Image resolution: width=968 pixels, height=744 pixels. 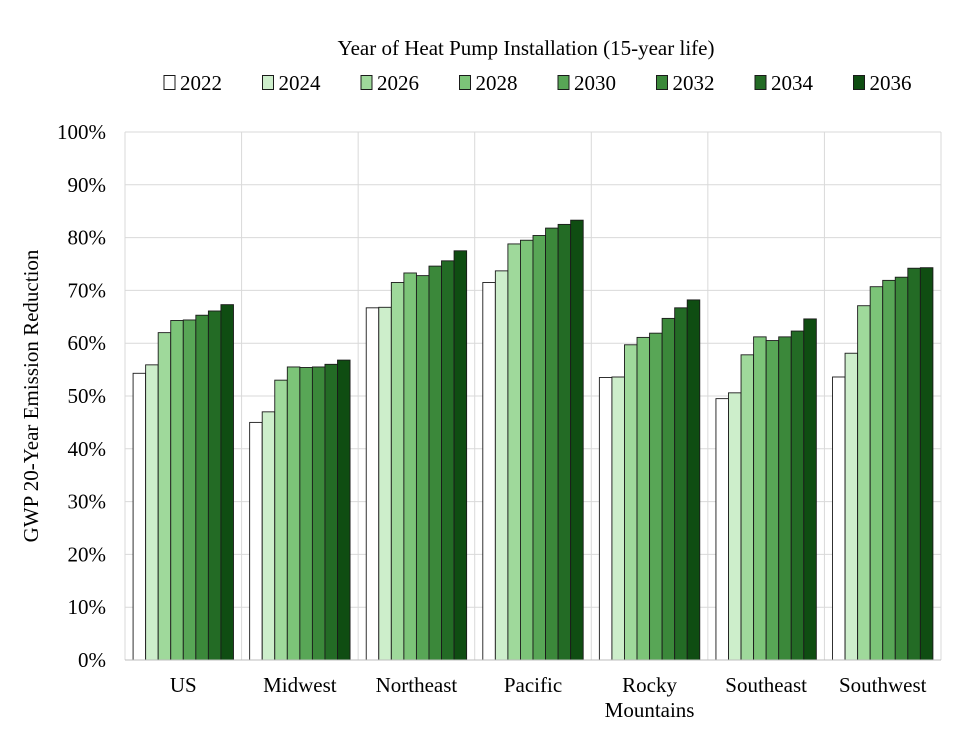 What do you see at coordinates (722, 529) in the screenshot?
I see `bar-2022-southeast` at bounding box center [722, 529].